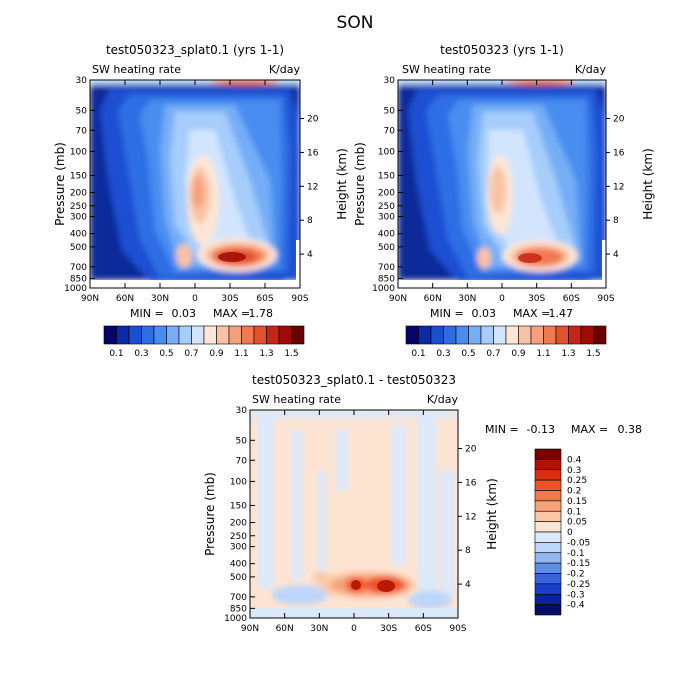 This screenshot has width=700, height=700. Describe the element at coordinates (242, 411) in the screenshot. I see `panel-3-y-tick-label: 30` at that location.